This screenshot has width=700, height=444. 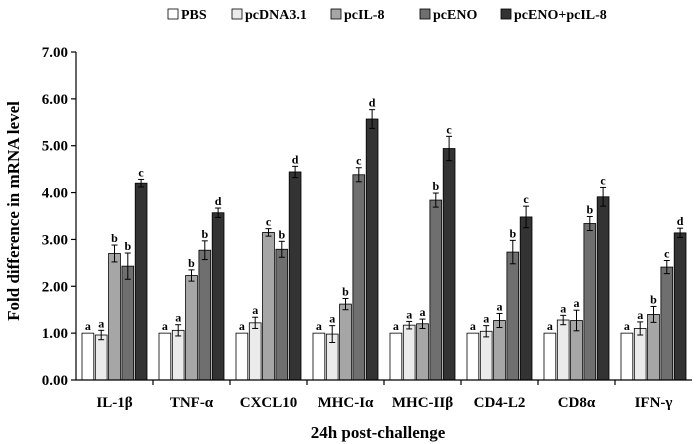 What do you see at coordinates (378, 432) in the screenshot?
I see `x-axis-title: 24h post-challenge` at bounding box center [378, 432].